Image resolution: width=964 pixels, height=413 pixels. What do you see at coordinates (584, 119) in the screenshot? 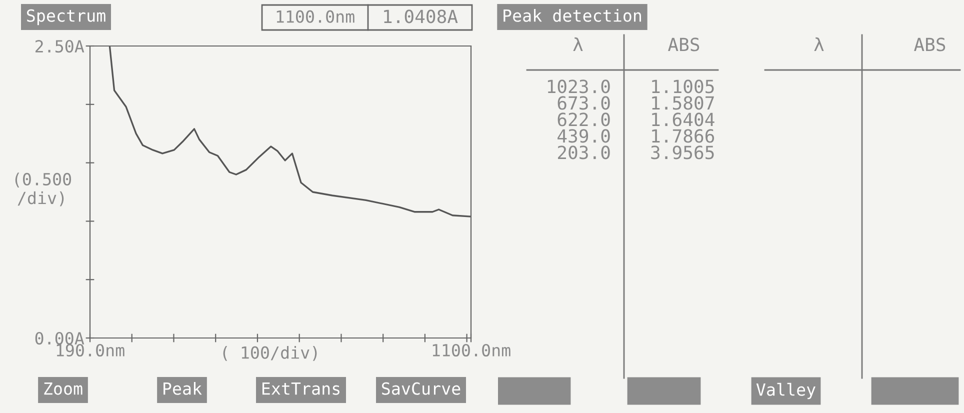
I see `text: 622.0` at bounding box center [584, 119].